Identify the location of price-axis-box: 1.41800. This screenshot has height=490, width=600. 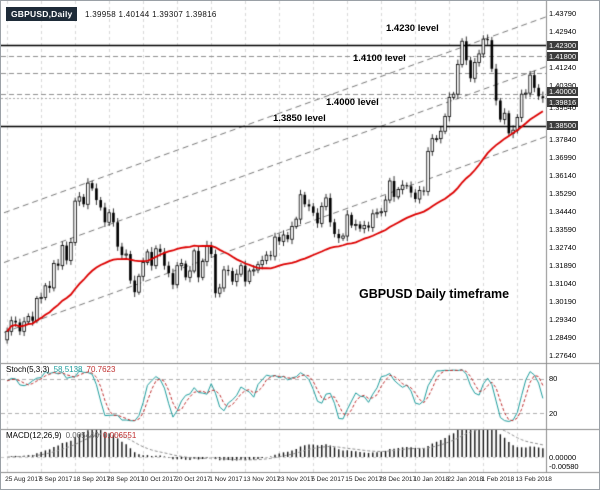
(563, 56).